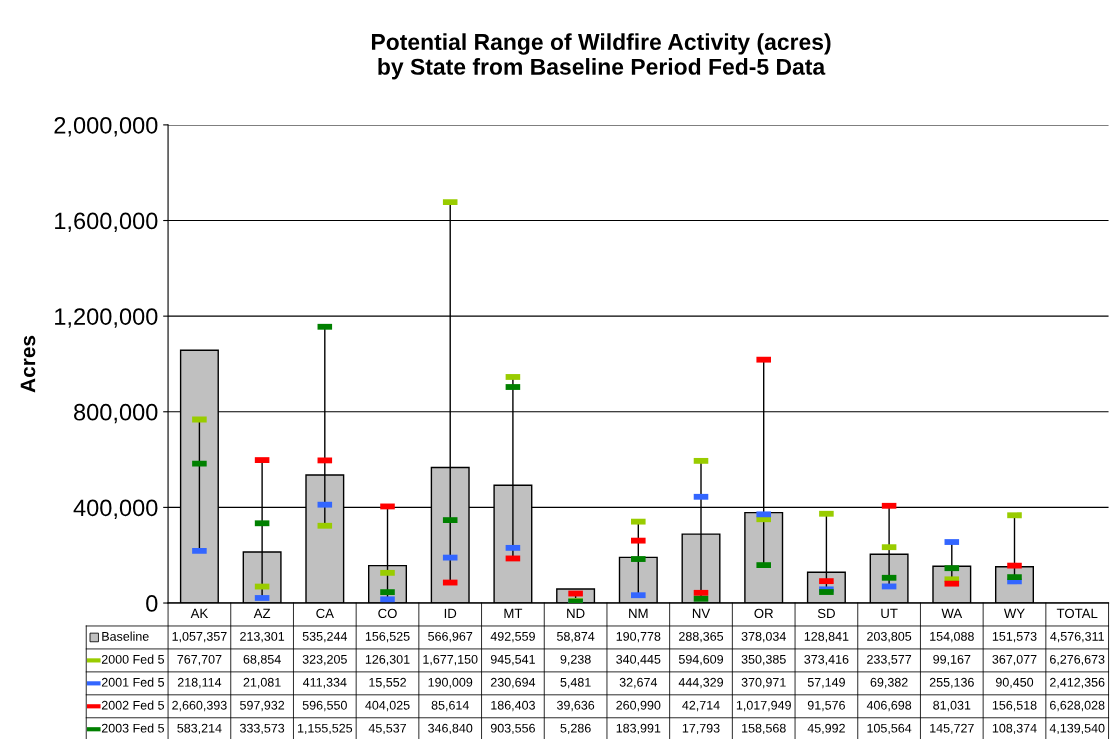 The width and height of the screenshot is (1113, 739). Describe the element at coordinates (387, 706) in the screenshot. I see `data-label: 404,025` at that location.